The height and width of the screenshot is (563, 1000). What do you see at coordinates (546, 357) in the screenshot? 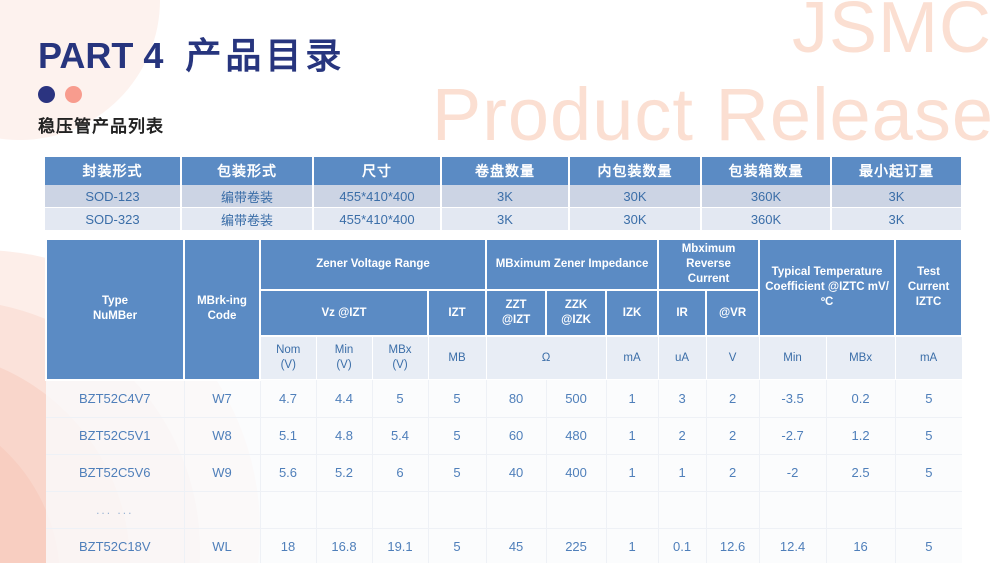
I see `spec-unit-ohm: Ω` at bounding box center [546, 357].